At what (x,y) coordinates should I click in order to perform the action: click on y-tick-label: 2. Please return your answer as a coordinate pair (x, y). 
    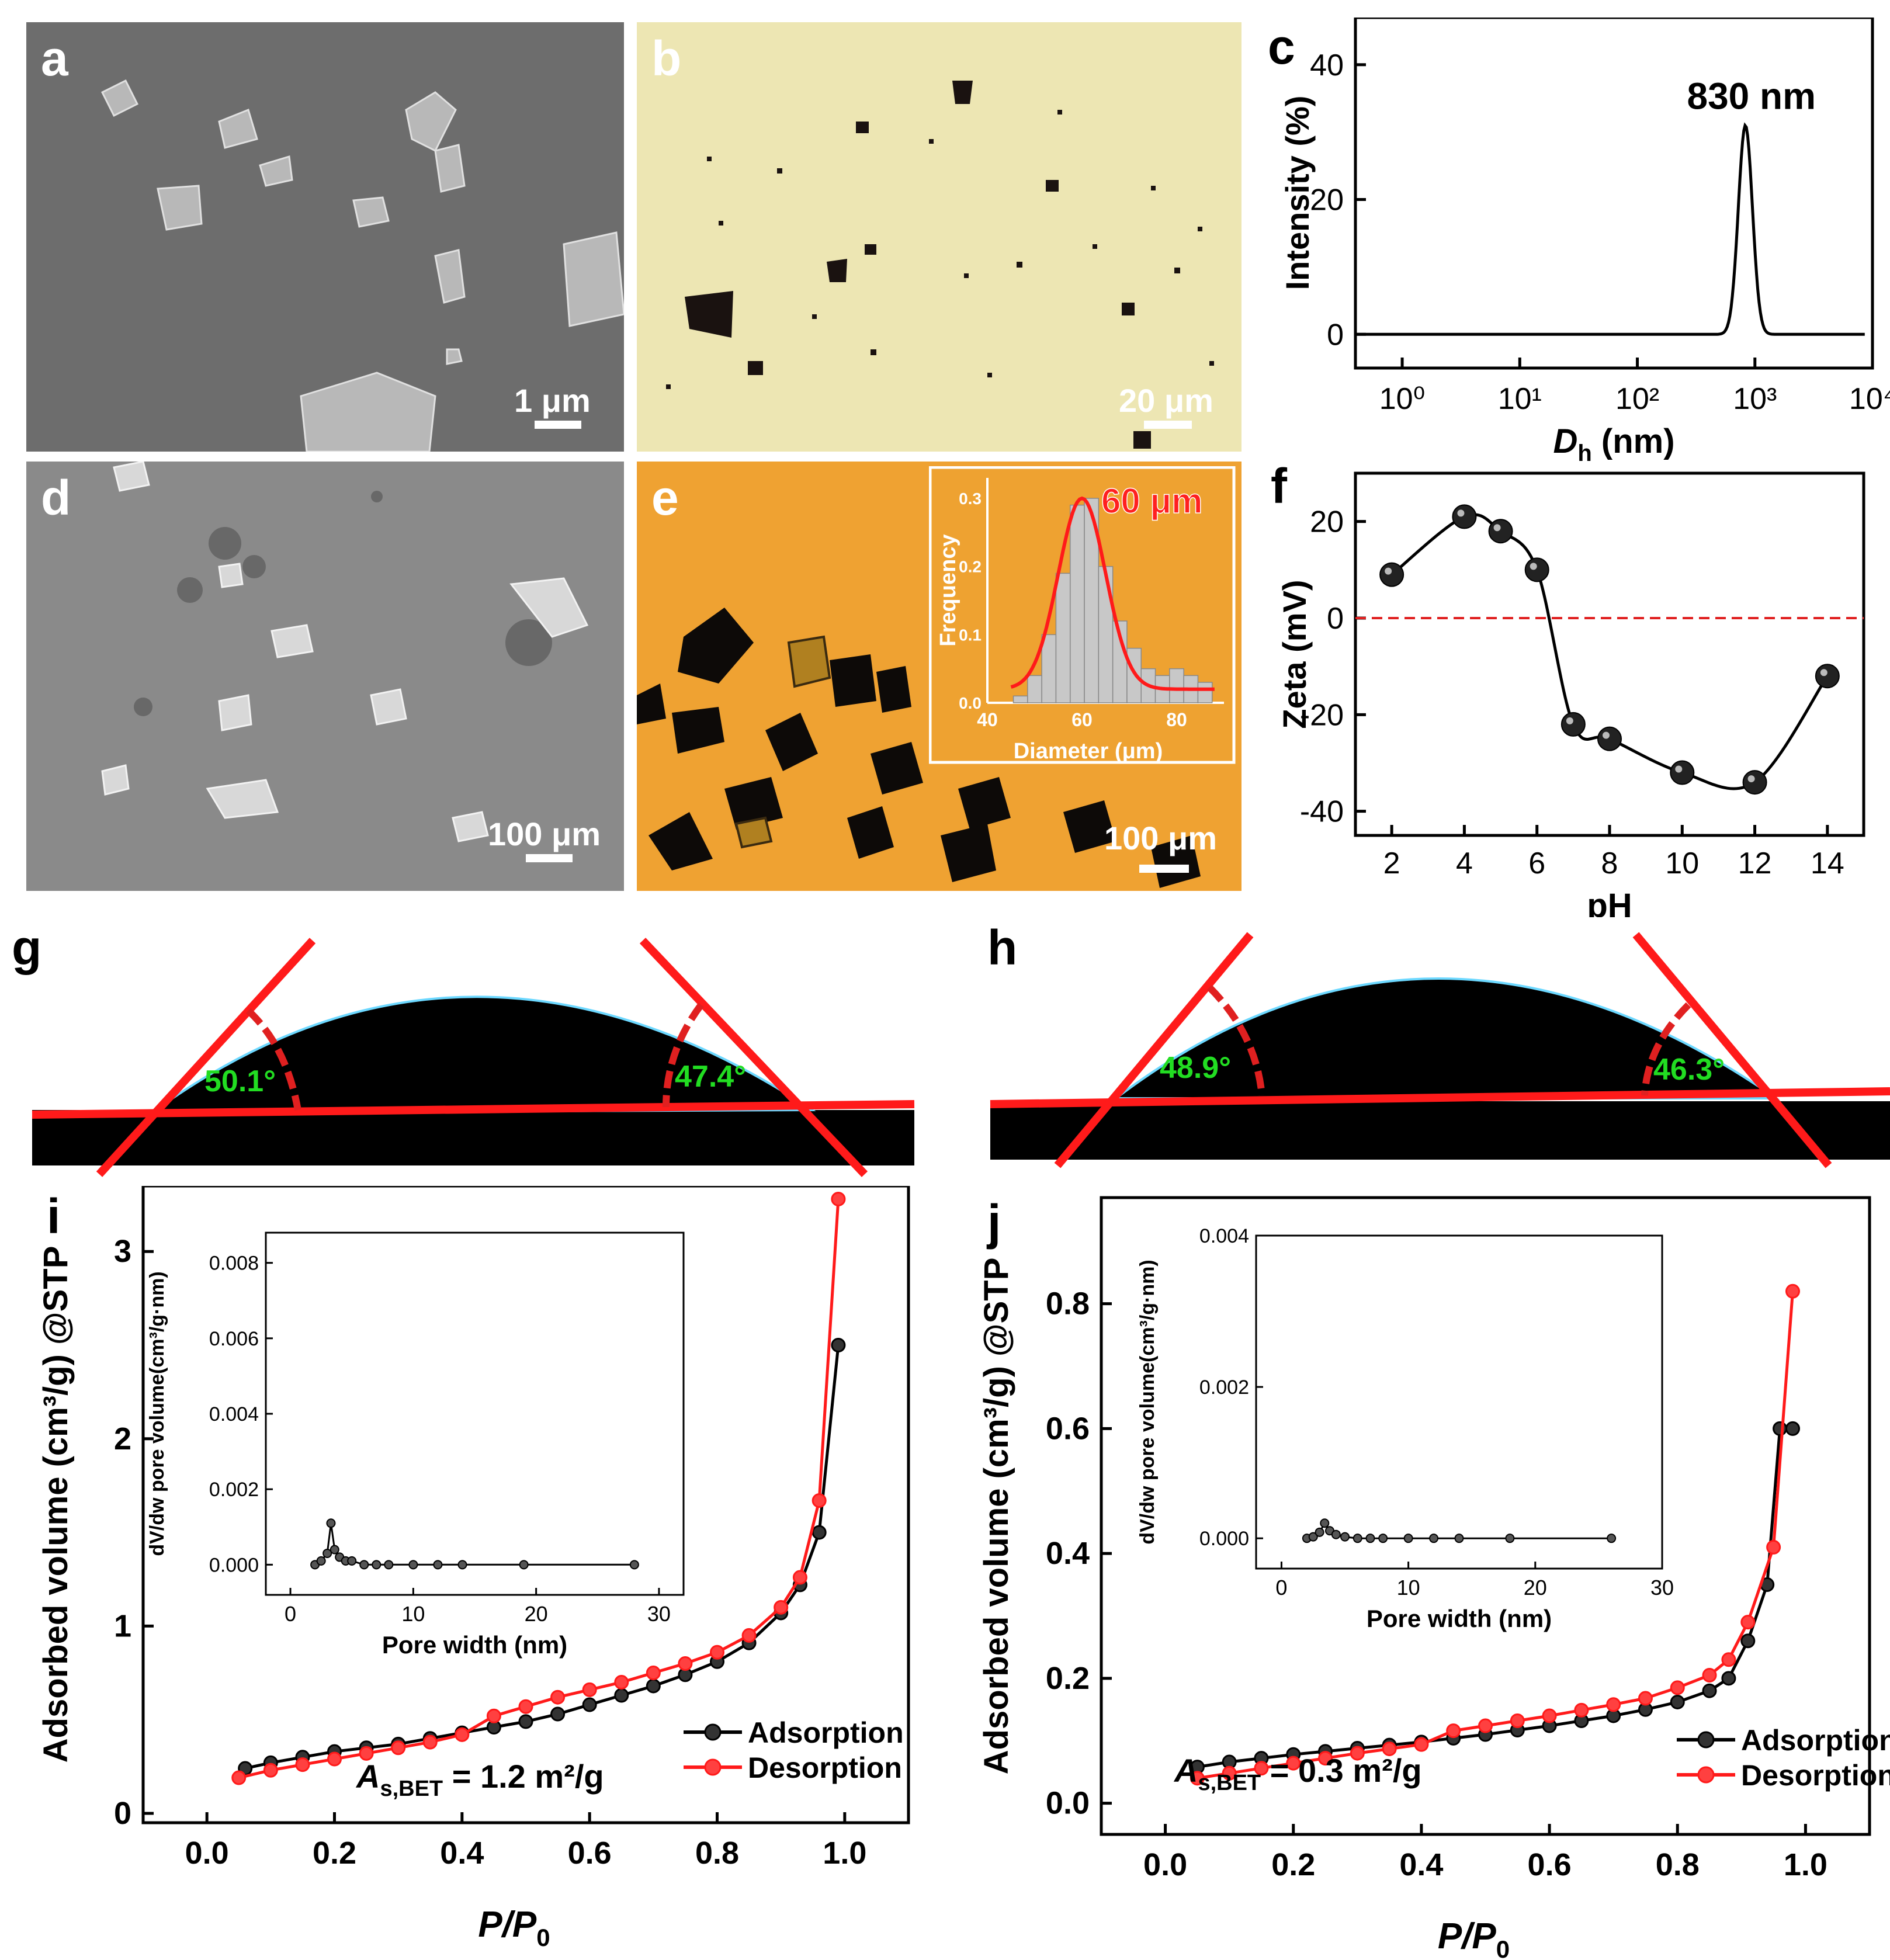
    Looking at the image, I should click on (123, 1438).